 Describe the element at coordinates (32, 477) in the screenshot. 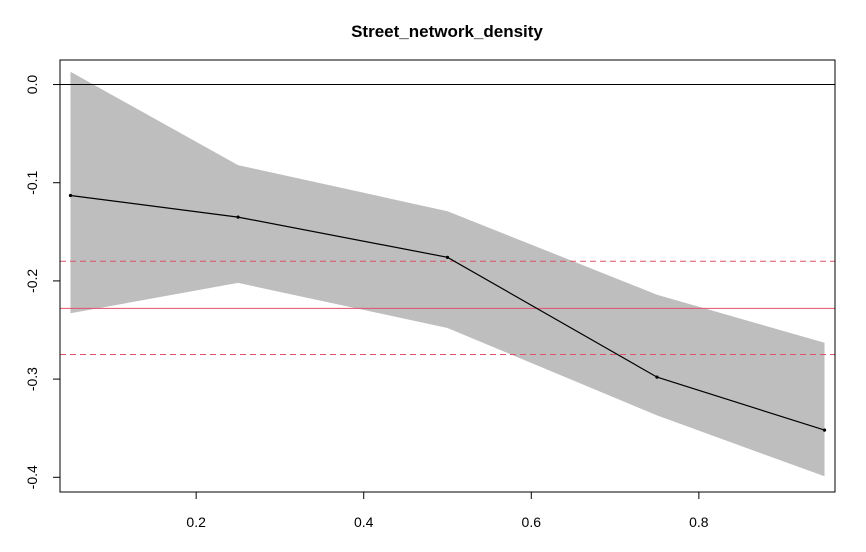

I see `y-tick-label: -0.4` at that location.